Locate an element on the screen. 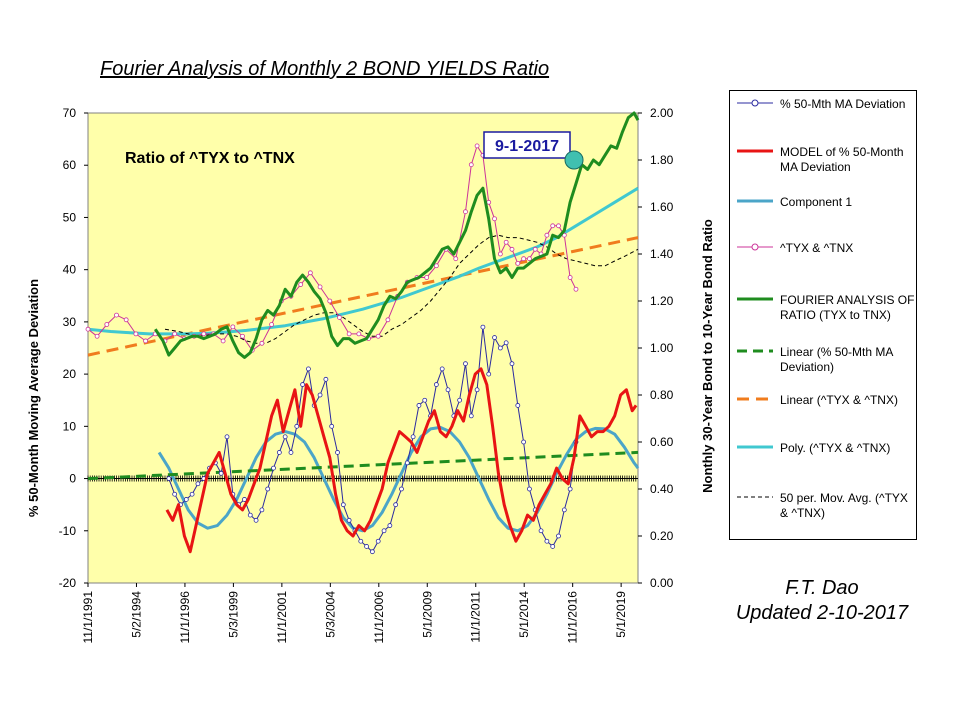 This screenshot has height=720, width=960. marker-point is located at coordinates (574, 160).